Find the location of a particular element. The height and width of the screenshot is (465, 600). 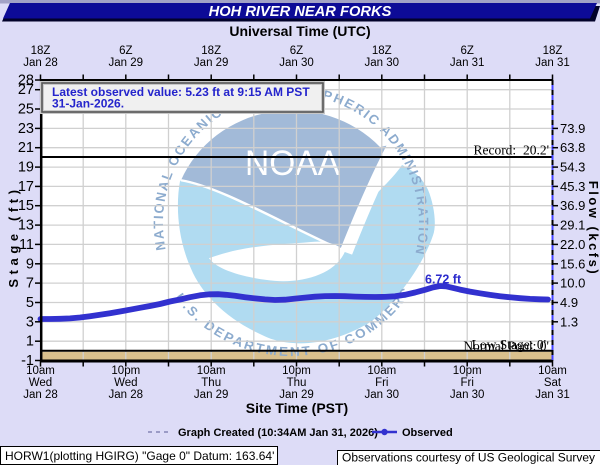

svg-text: 10.0 is located at coordinates (572, 283).